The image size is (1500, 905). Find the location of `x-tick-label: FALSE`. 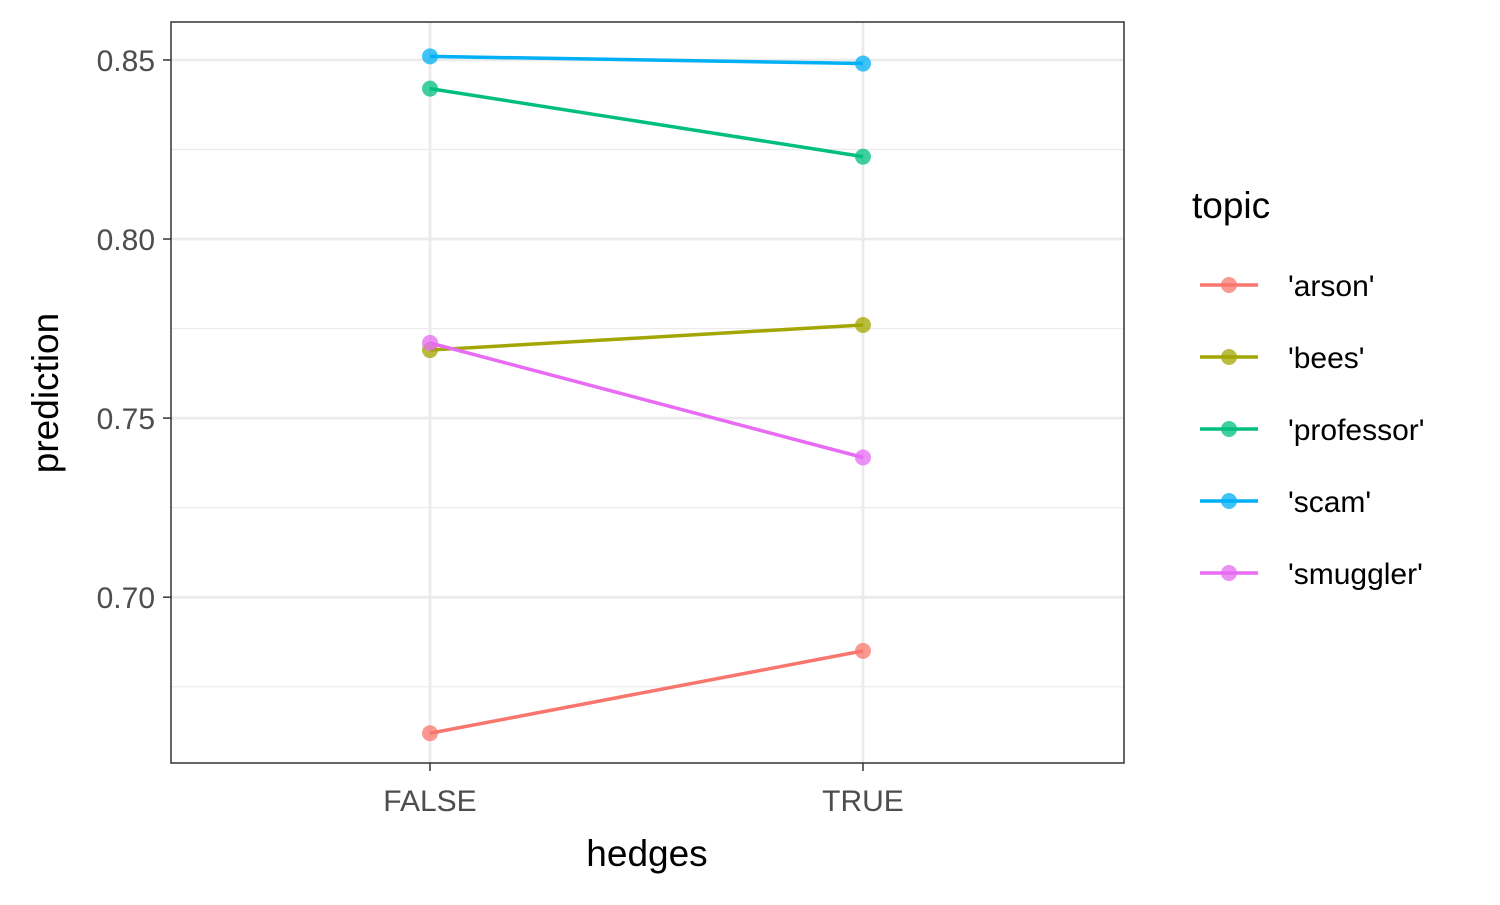

x-tick-label: FALSE is located at coordinates (429, 801).